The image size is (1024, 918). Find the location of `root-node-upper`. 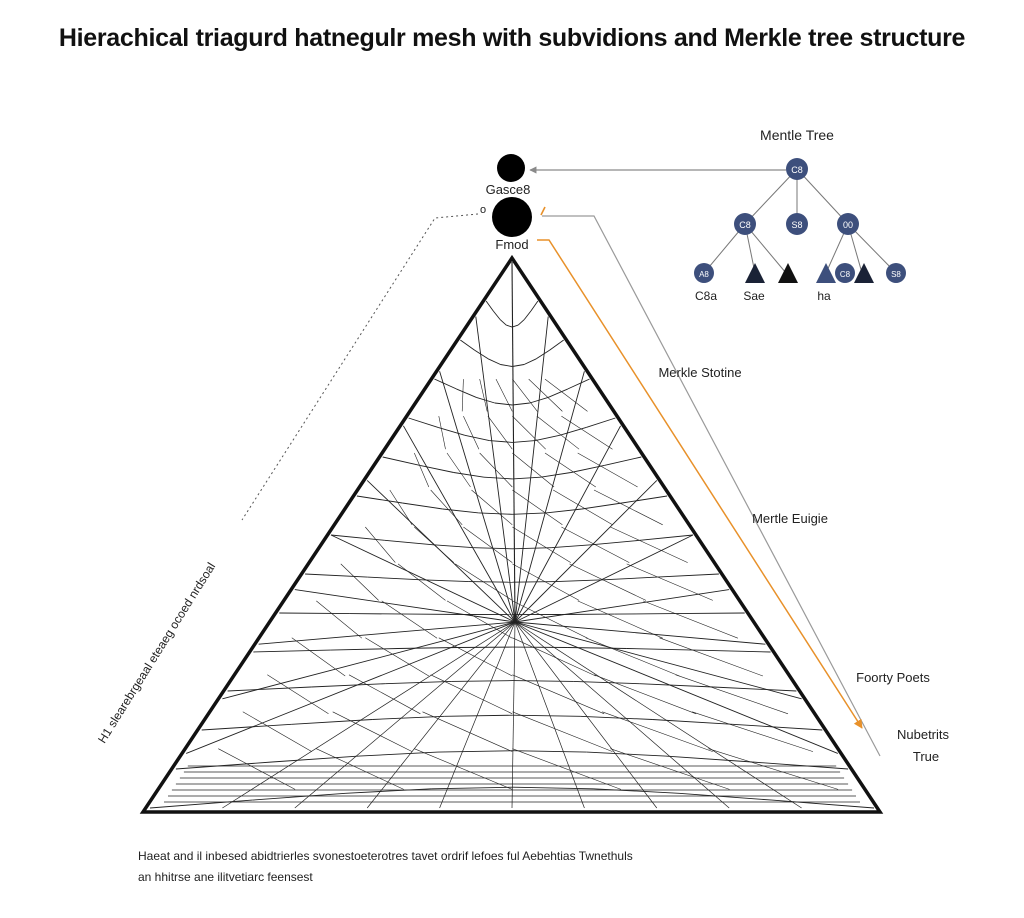

root-node-upper is located at coordinates (511, 168).